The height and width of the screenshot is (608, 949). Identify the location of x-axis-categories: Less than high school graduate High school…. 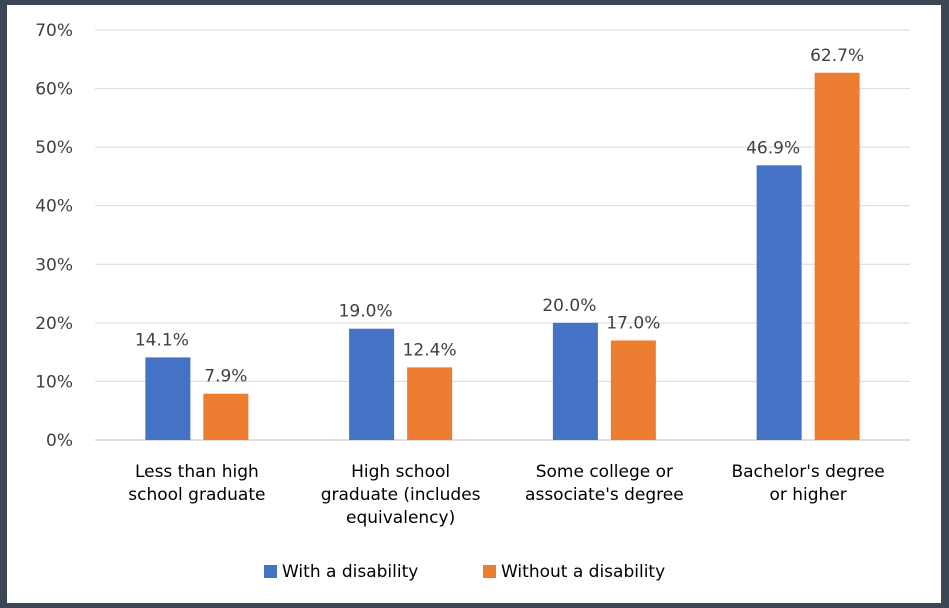
(506, 495).